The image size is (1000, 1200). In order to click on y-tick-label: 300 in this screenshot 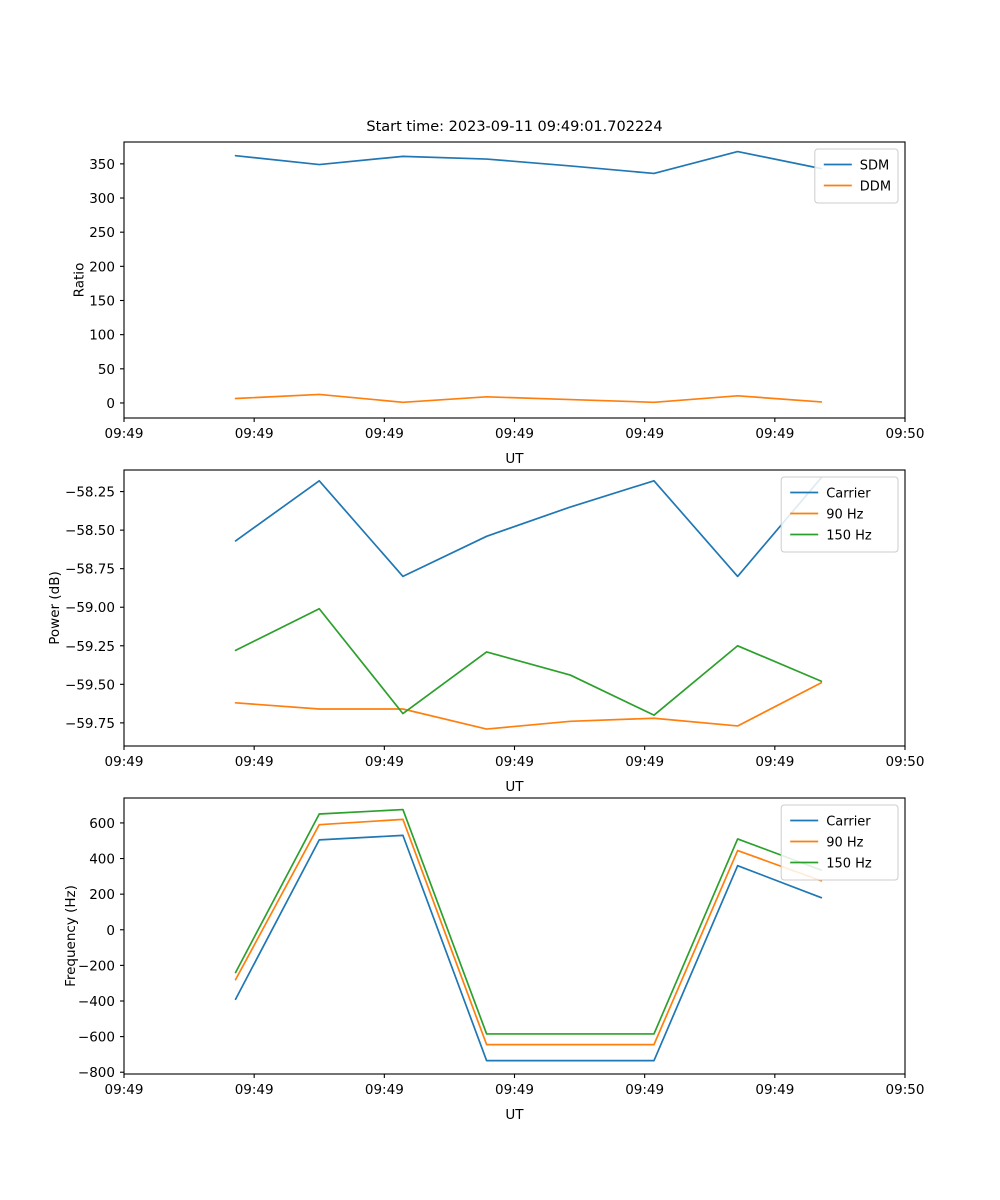, I will do `click(102, 199)`.